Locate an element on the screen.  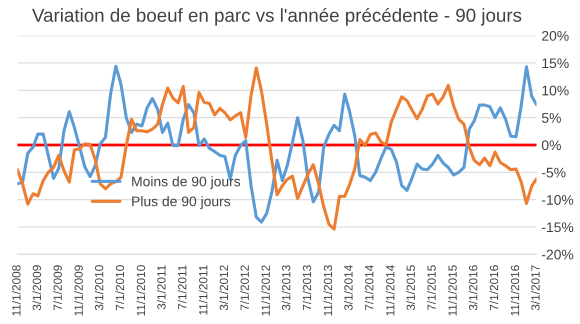
x-tick-label: 3/1/2013 is located at coordinates (286, 287).